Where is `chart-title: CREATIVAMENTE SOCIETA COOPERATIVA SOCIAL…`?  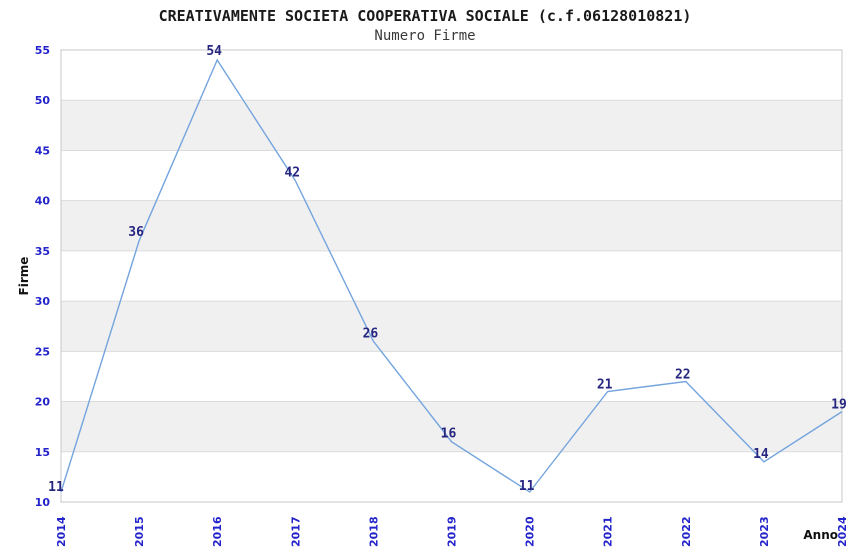
chart-title: CREATIVAMENTE SOCIETA COOPERATIVA SOCIAL… is located at coordinates (425, 16).